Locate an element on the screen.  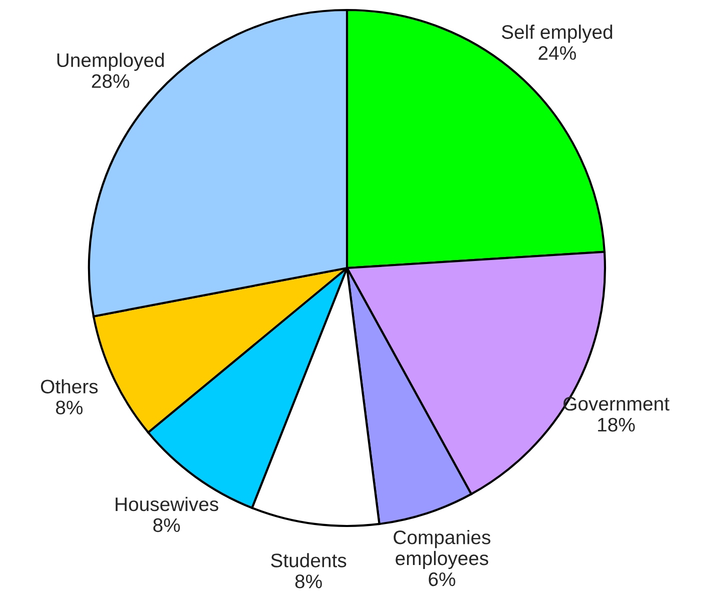
slice-label: Companies employees is located at coordinates (442, 550).